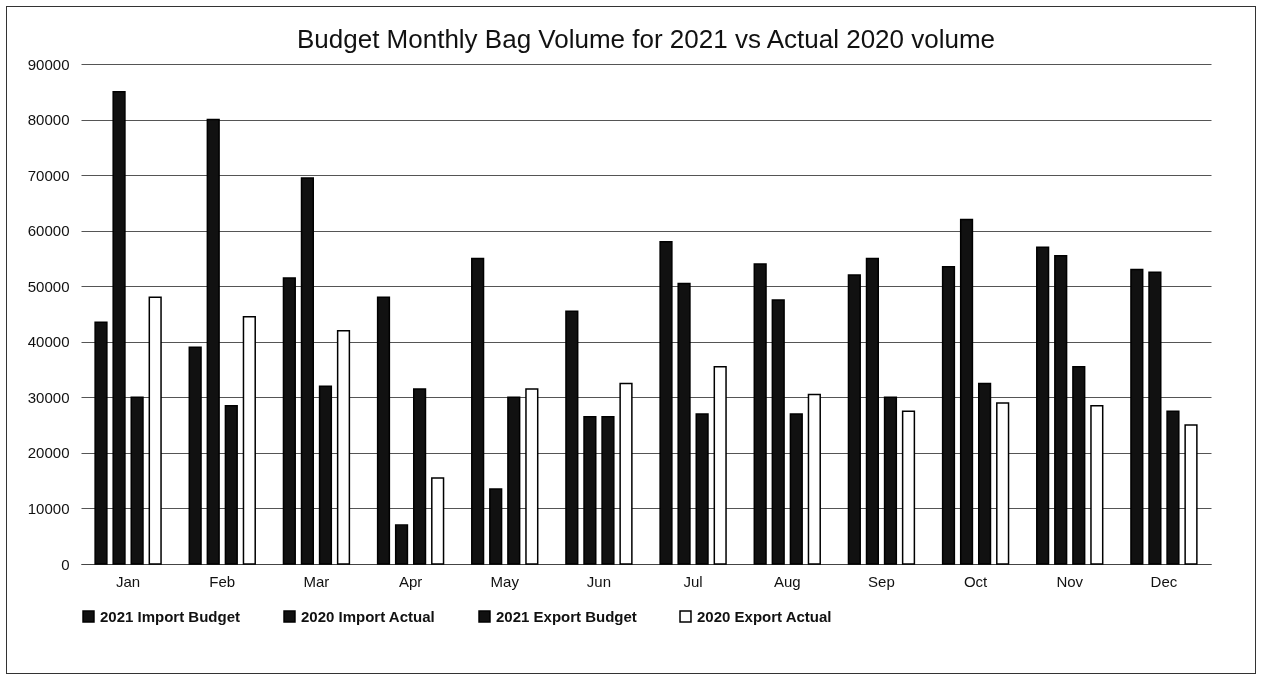  What do you see at coordinates (368, 616) in the screenshot?
I see `legend-label: 2020 Import Actual` at bounding box center [368, 616].